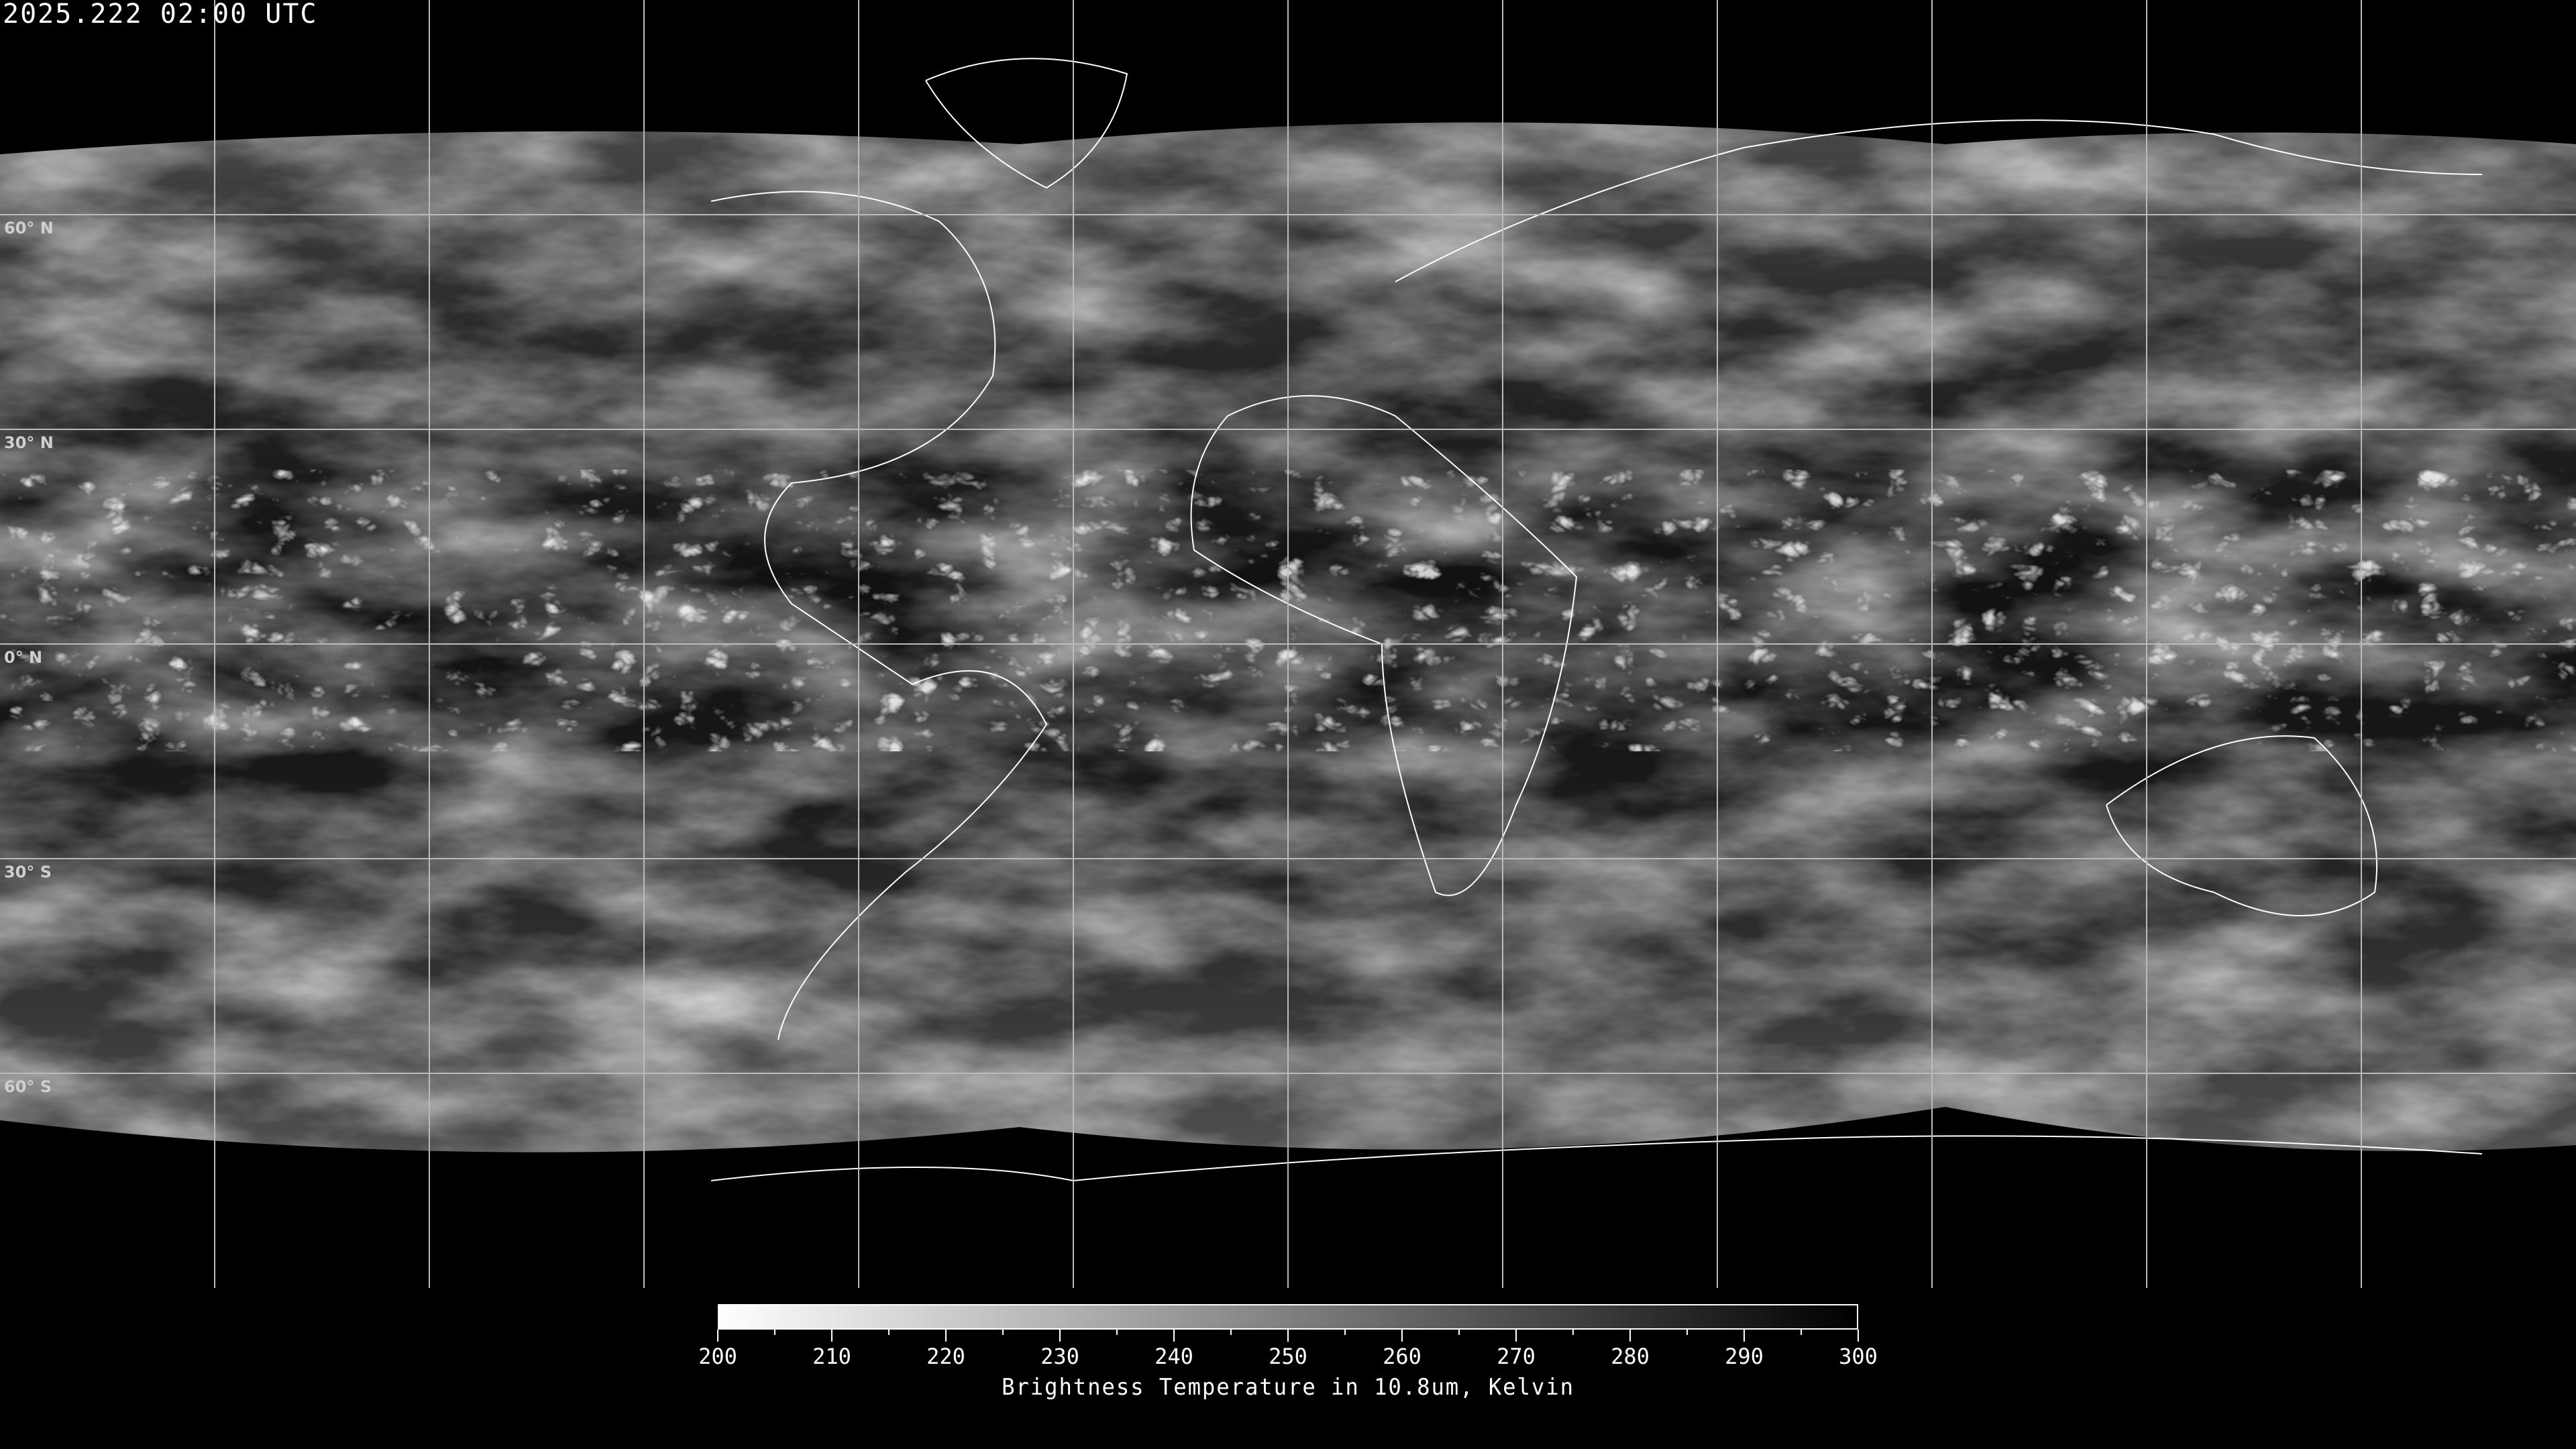 The height and width of the screenshot is (1449, 2576). Describe the element at coordinates (1174, 1356) in the screenshot. I see `tick-label: 240` at that location.